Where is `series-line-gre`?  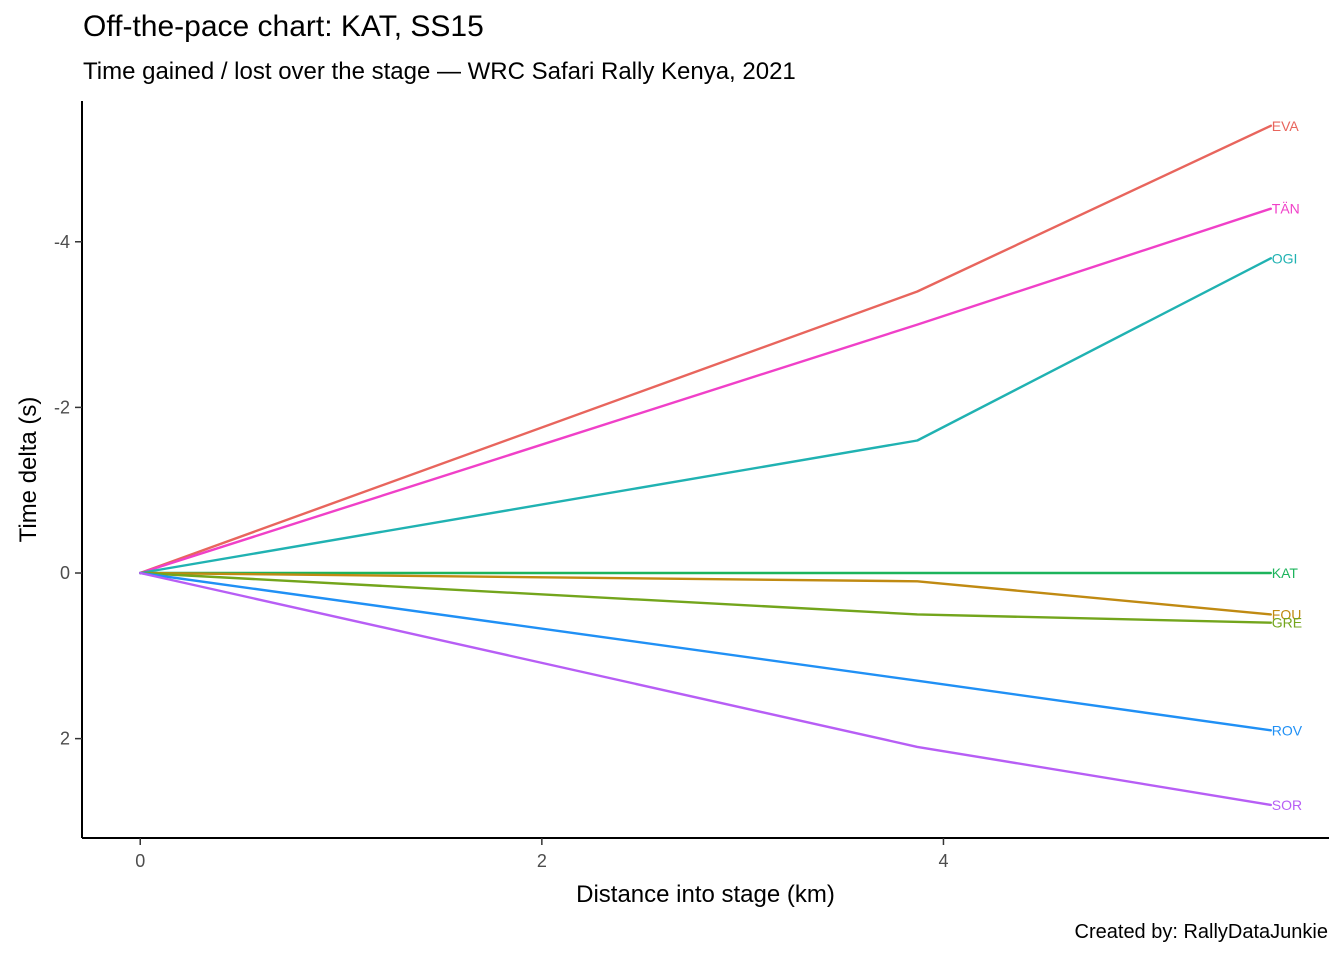 series-line-gre is located at coordinates (705, 597).